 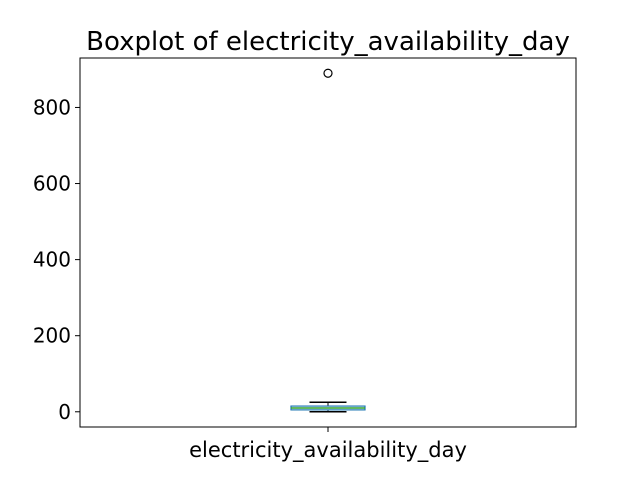 I want to click on y-tick-label: 800, so click(x=52, y=107).